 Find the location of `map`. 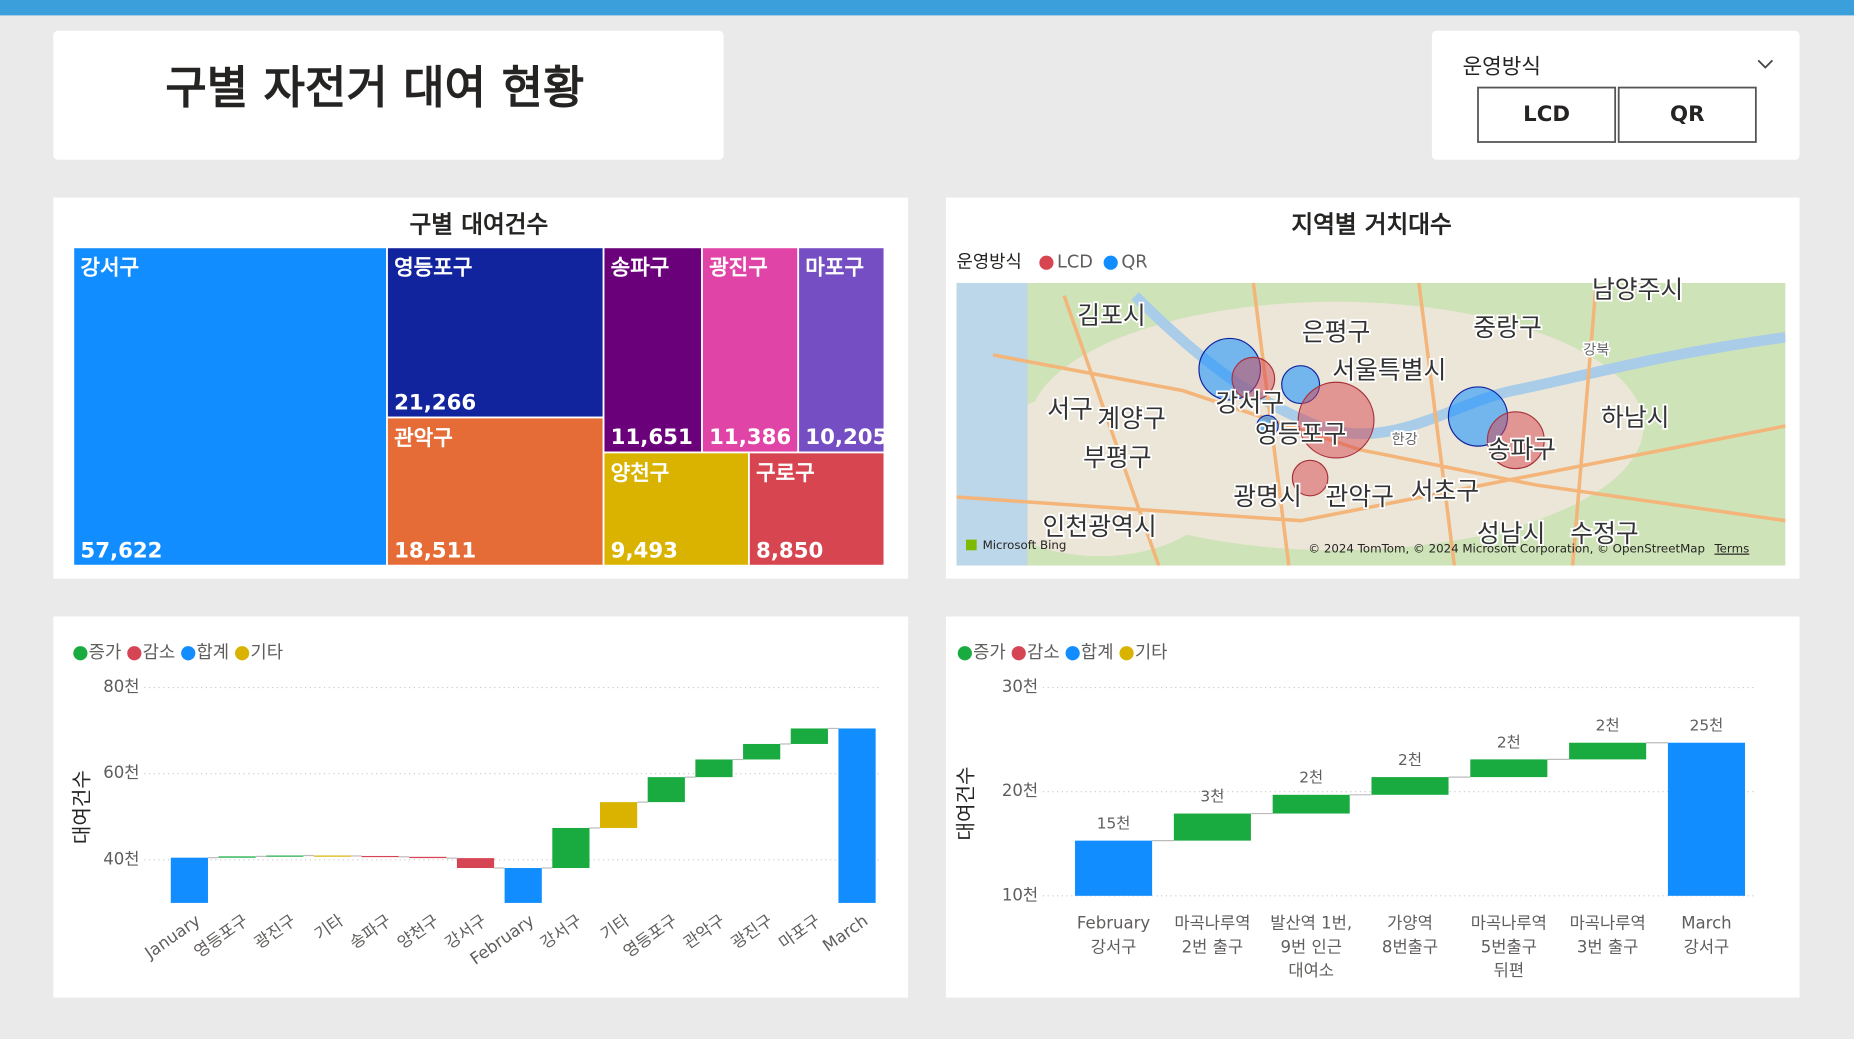

map is located at coordinates (1371, 424).